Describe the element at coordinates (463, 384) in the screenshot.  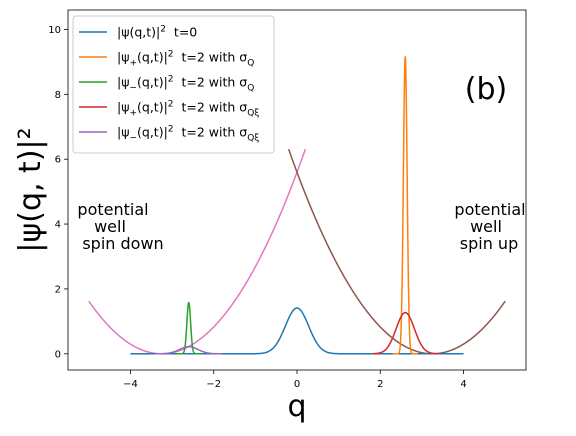
I see `x-tick-label: 4` at that location.